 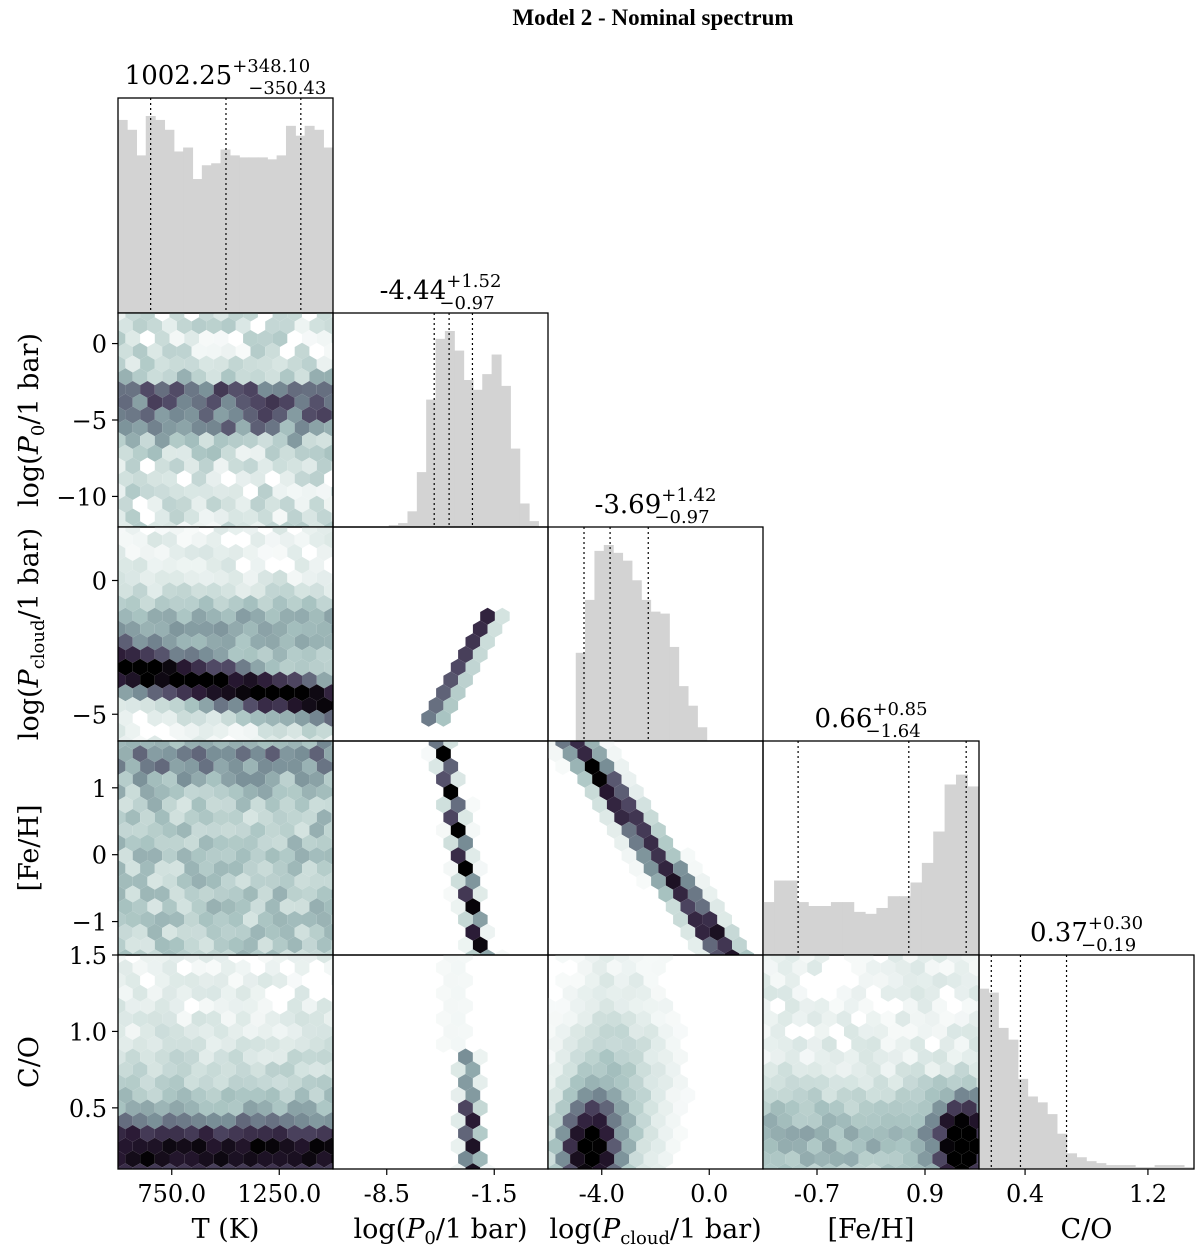 What do you see at coordinates (440, 848) in the screenshot?
I see `panel-logP0-FeH` at bounding box center [440, 848].